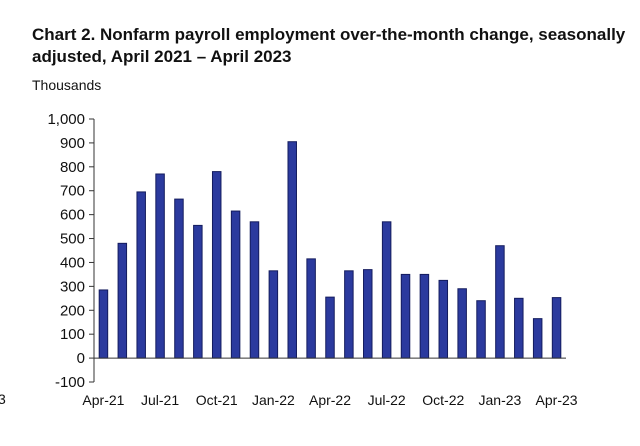  Describe the element at coordinates (160, 400) in the screenshot. I see `x-tick-label: Jul-21` at that location.